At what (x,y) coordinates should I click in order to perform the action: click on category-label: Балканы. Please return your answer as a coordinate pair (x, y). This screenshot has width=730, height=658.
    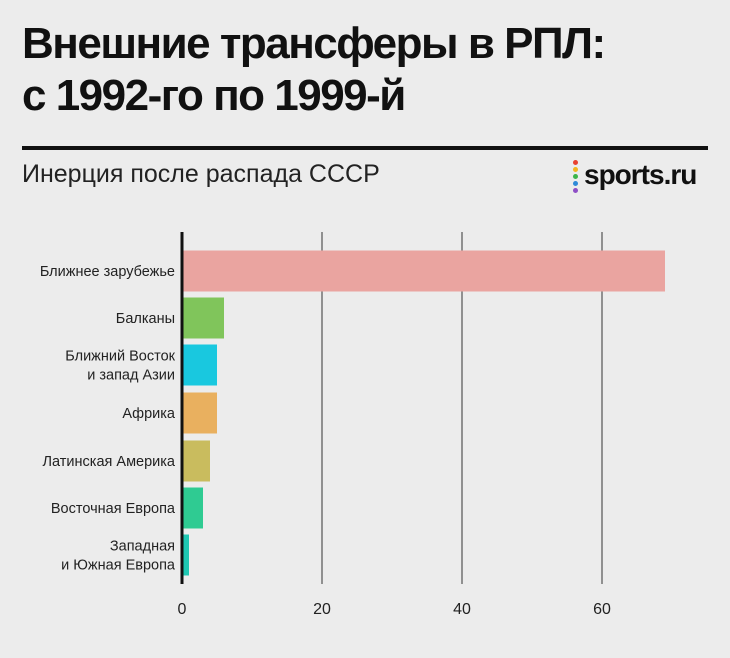
    Looking at the image, I should click on (145, 319).